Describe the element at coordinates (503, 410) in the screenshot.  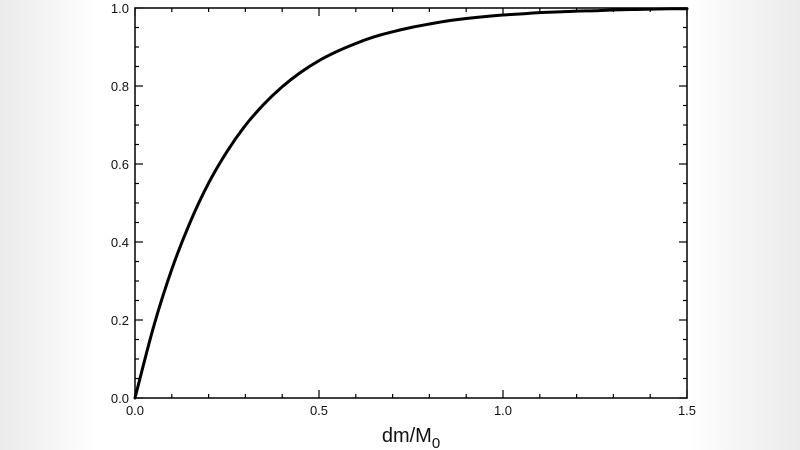
I see `x-tick-label: 1.0` at that location.